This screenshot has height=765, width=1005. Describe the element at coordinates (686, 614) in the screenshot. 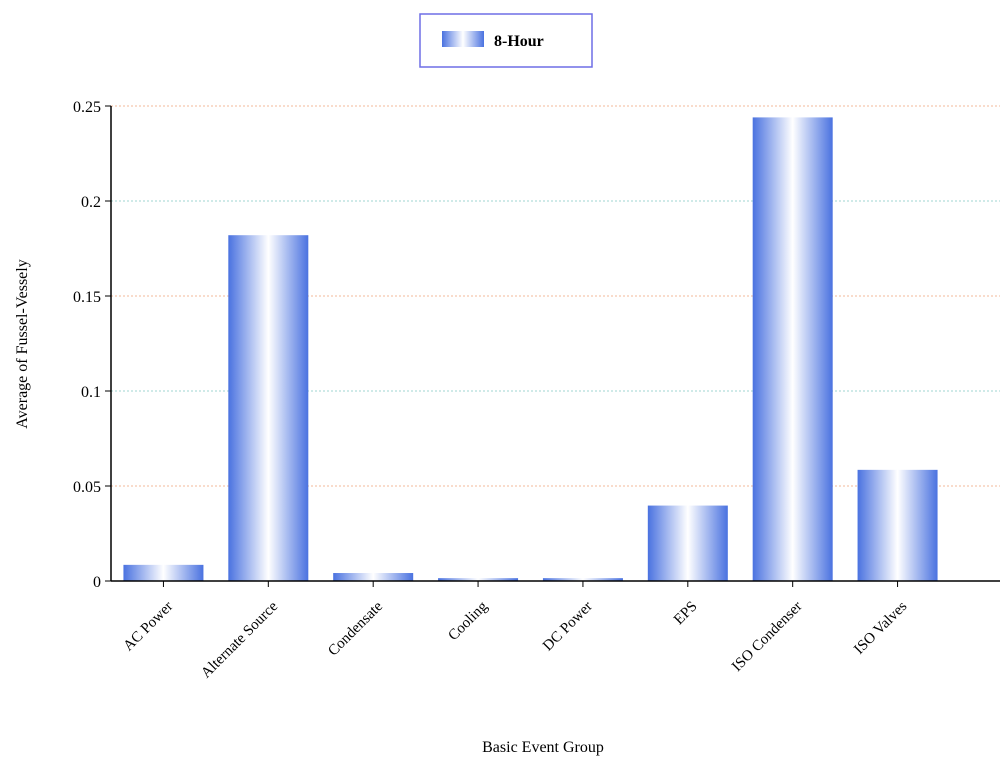

I see `x-tick-label: EPS` at that location.